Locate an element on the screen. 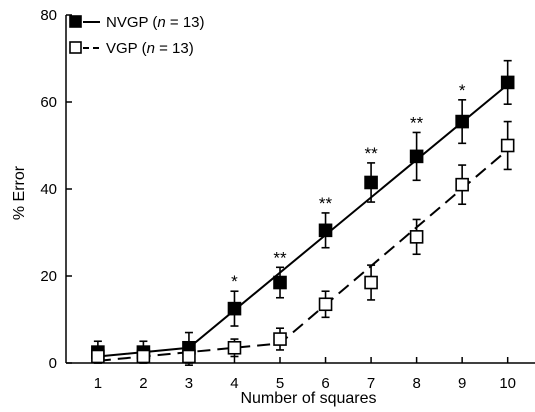 This screenshot has width=535, height=412. x-tick-label: 3 is located at coordinates (189, 383).